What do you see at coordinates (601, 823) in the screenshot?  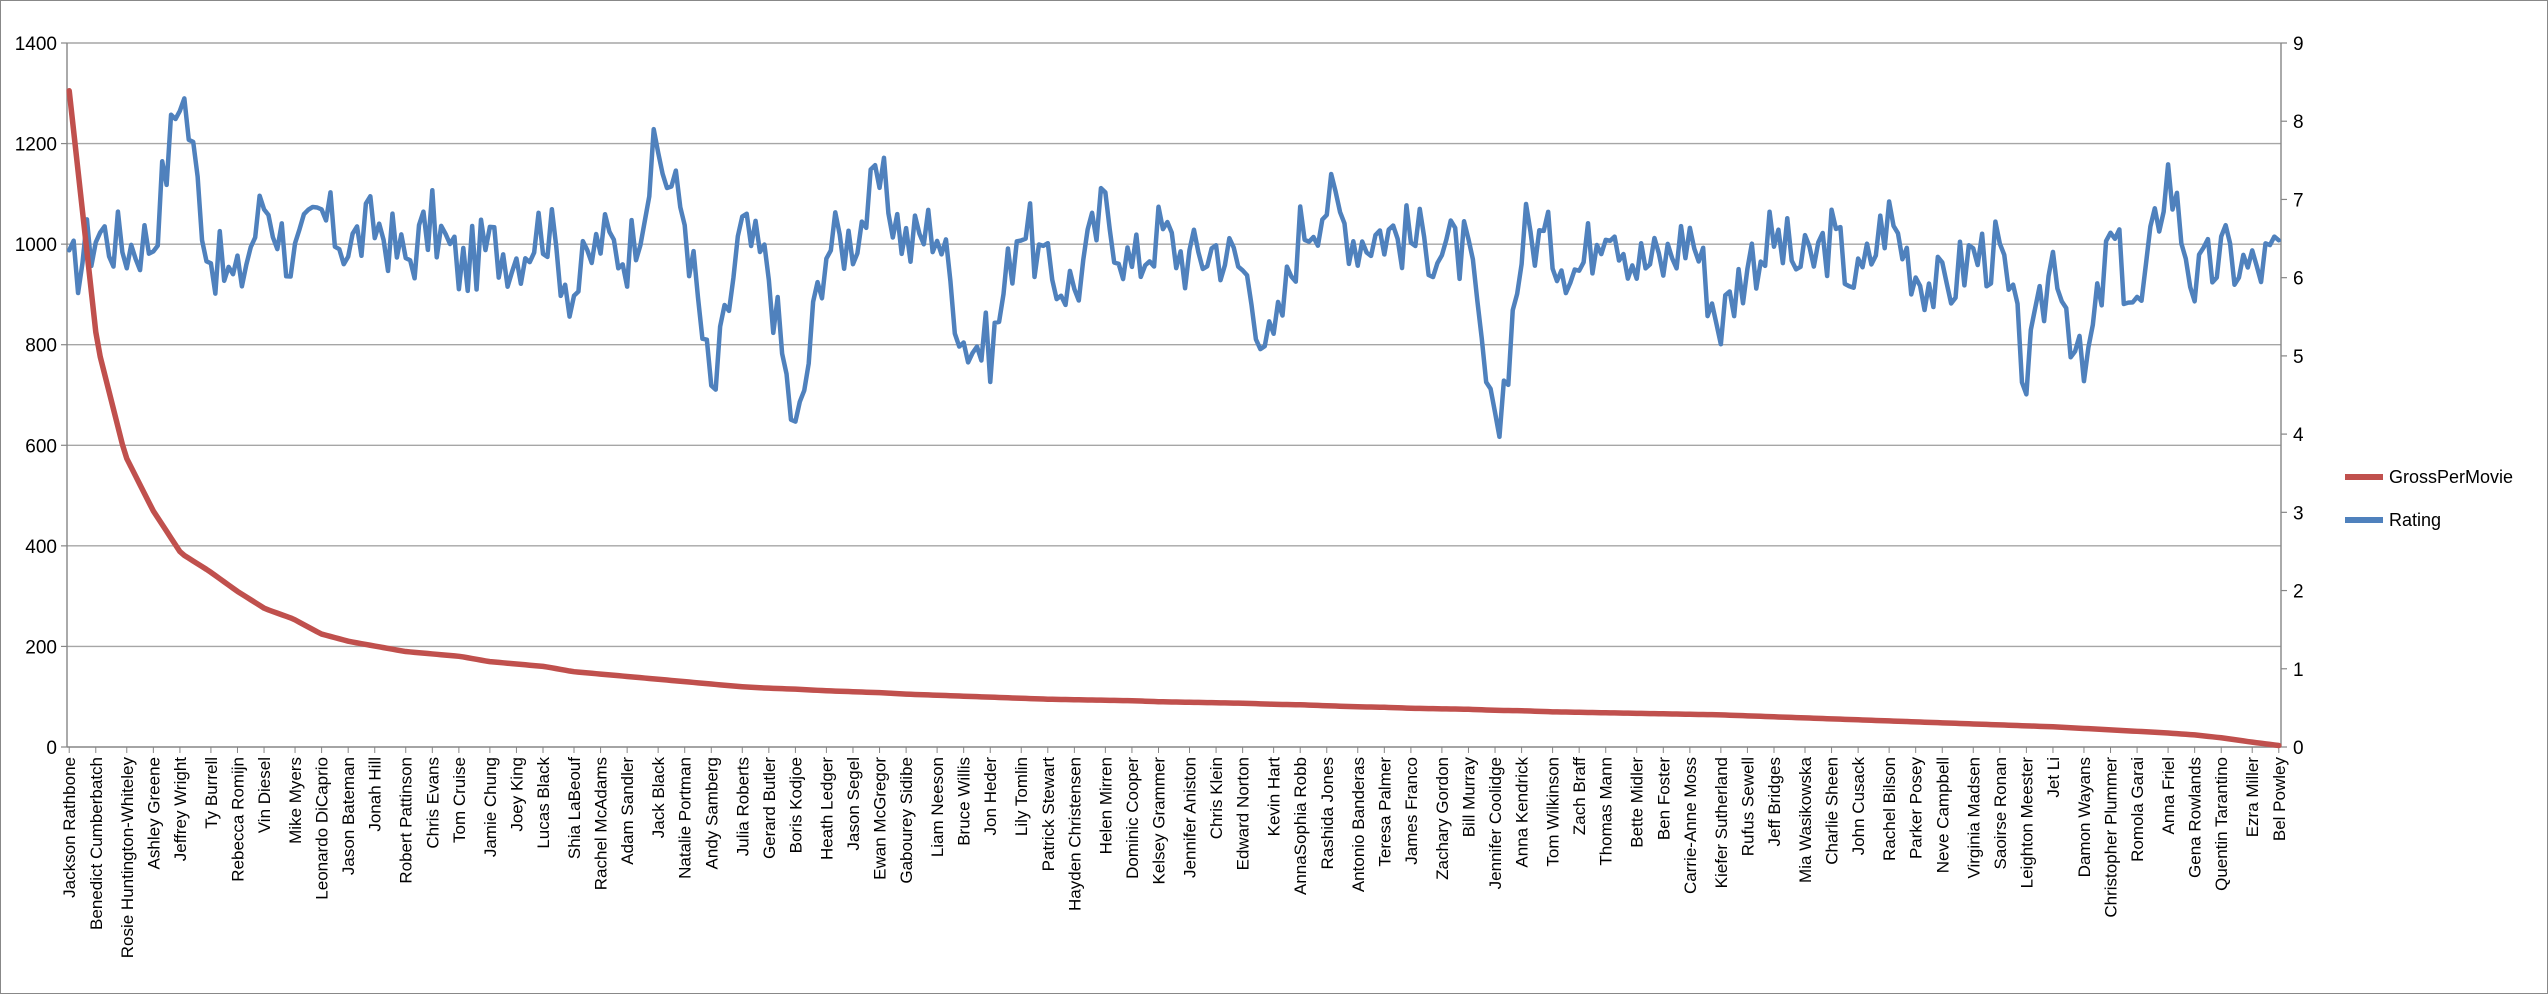 I see `category-label: Rachel McAdams` at bounding box center [601, 823].